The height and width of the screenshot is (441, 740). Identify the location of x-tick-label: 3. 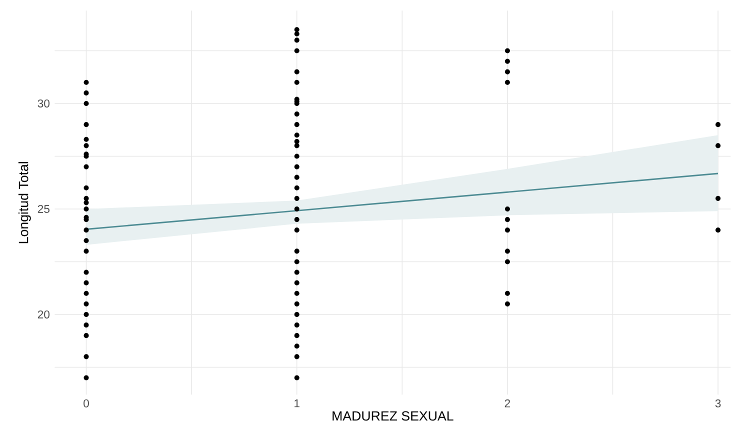
(718, 403).